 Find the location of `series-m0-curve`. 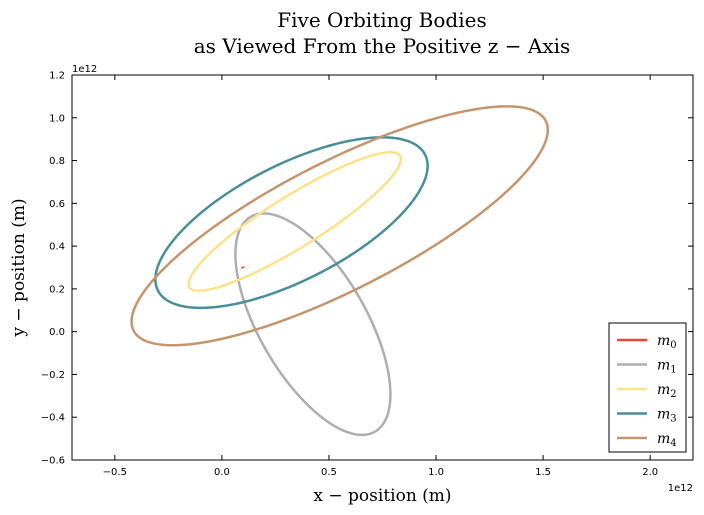

series-m0-curve is located at coordinates (242, 267).